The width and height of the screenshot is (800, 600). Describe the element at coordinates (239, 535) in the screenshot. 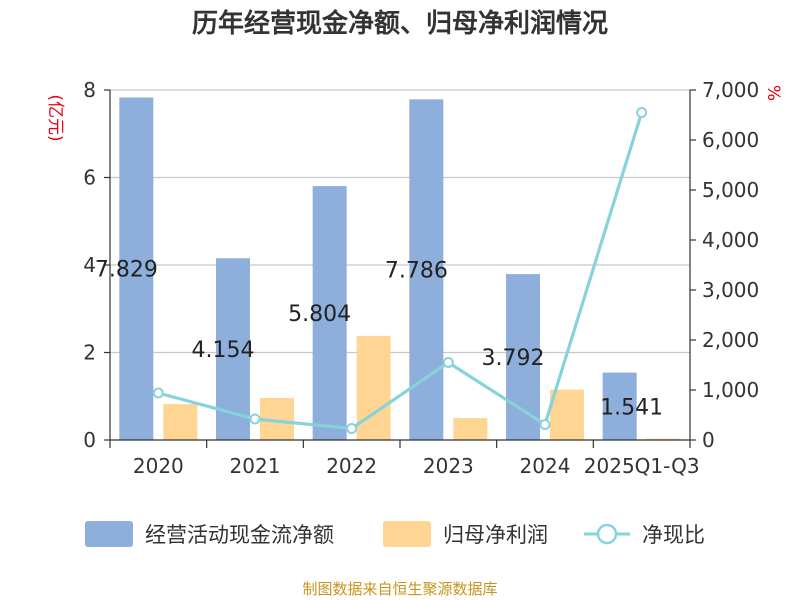

I see `legend-label-cashflow: 经营活动现金流净额` at that location.